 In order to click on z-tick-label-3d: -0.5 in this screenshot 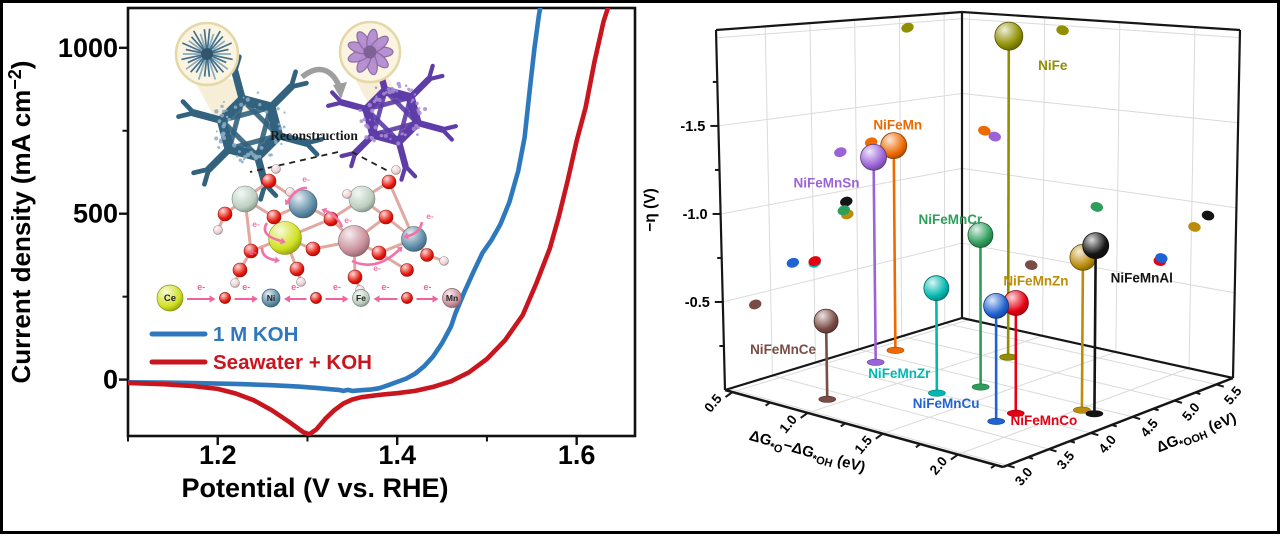, I will do `click(697, 303)`.